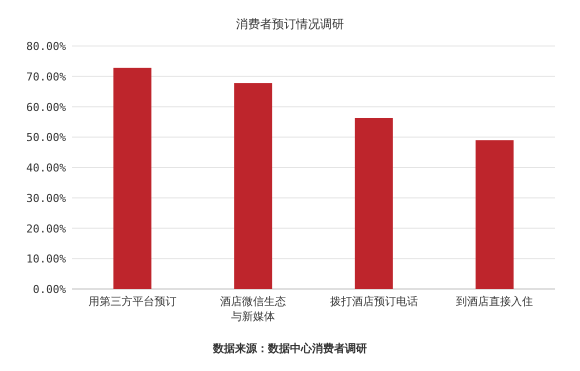  Describe the element at coordinates (289, 348) in the screenshot. I see `source-note: 数据来源：数据中心消费者调研` at that location.